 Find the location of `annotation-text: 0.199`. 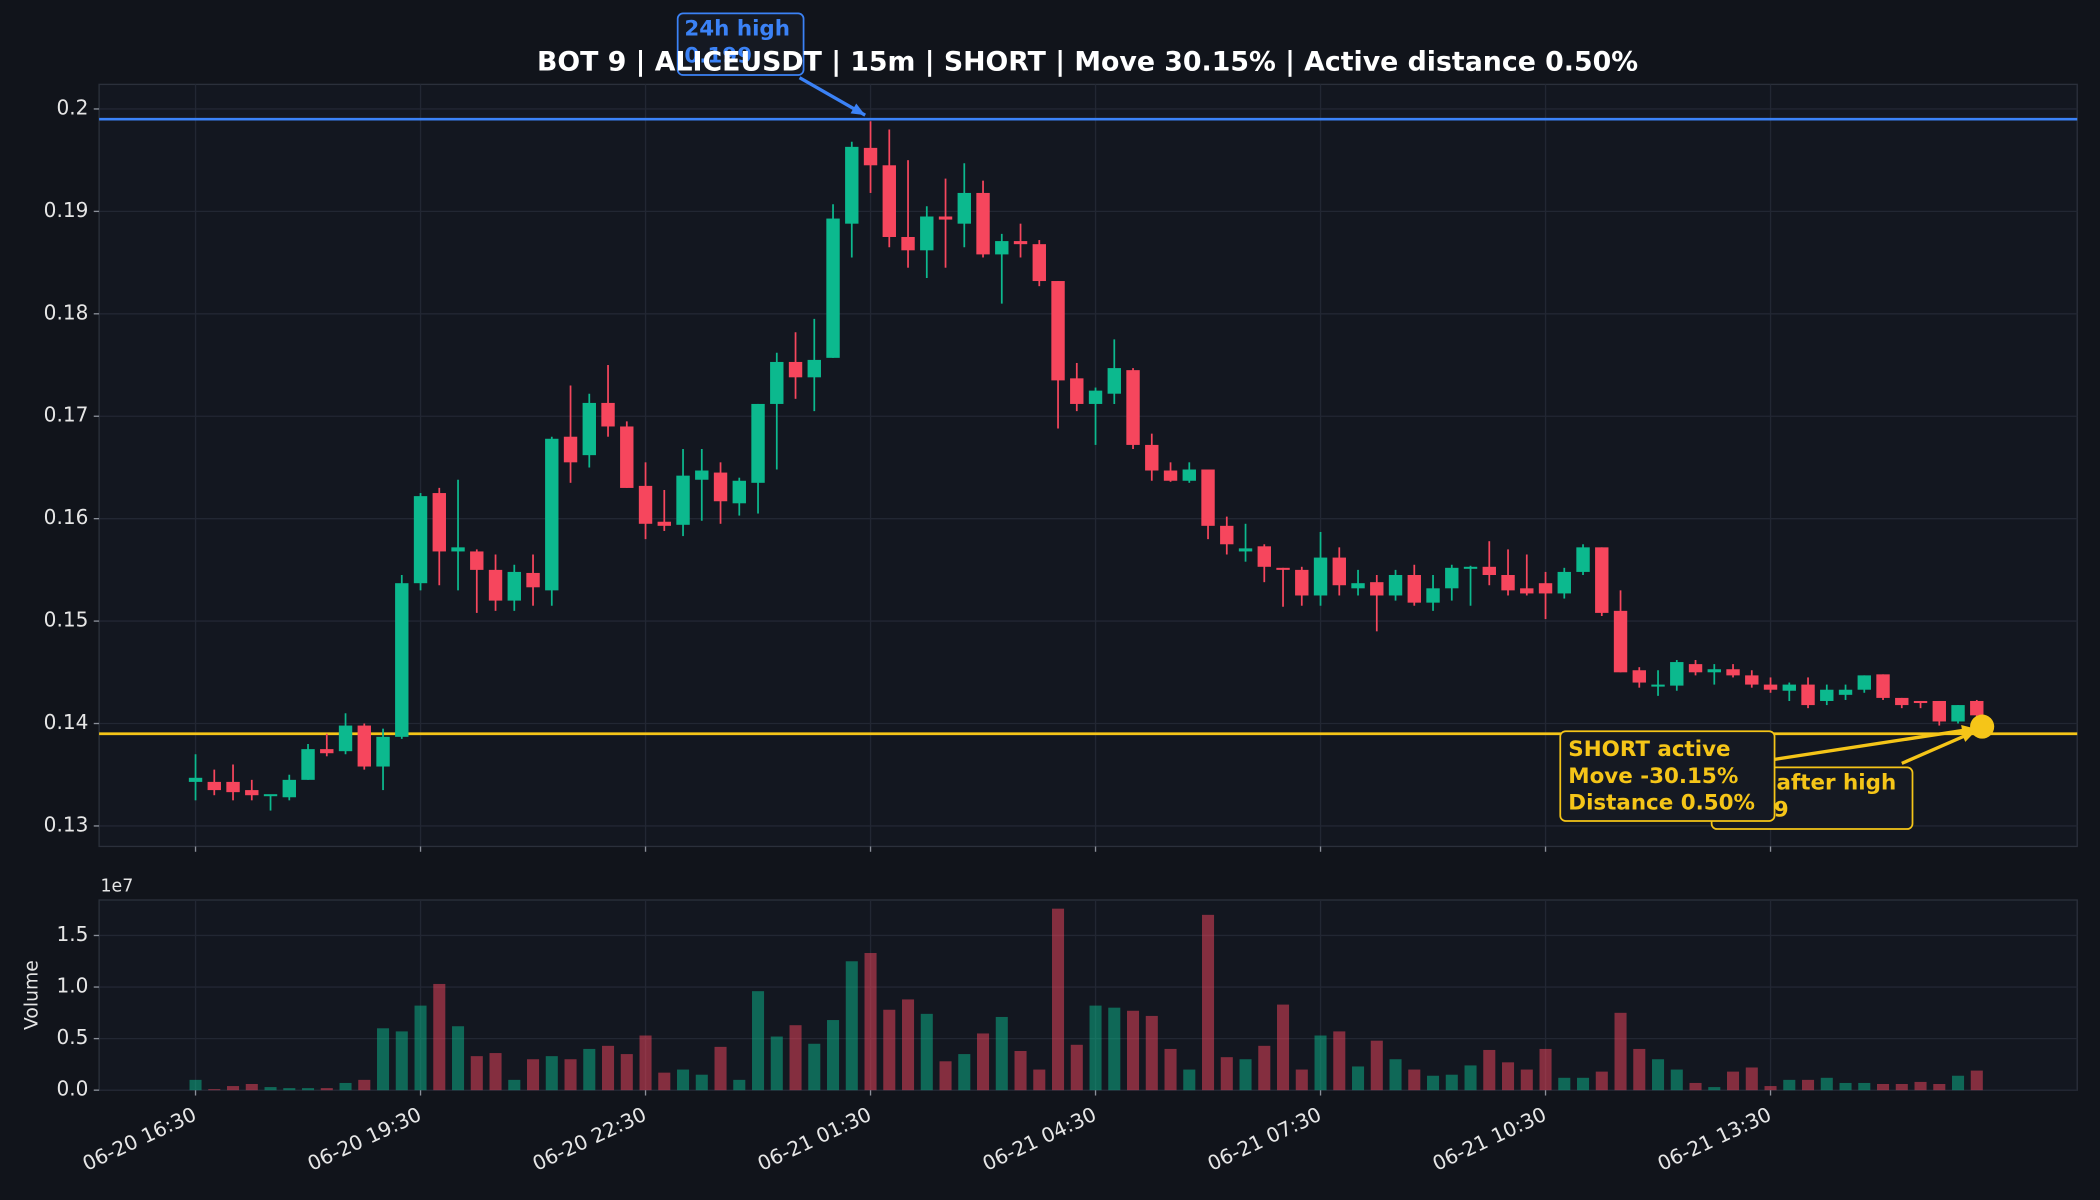

annotation-text: 0.199 is located at coordinates (718, 55).